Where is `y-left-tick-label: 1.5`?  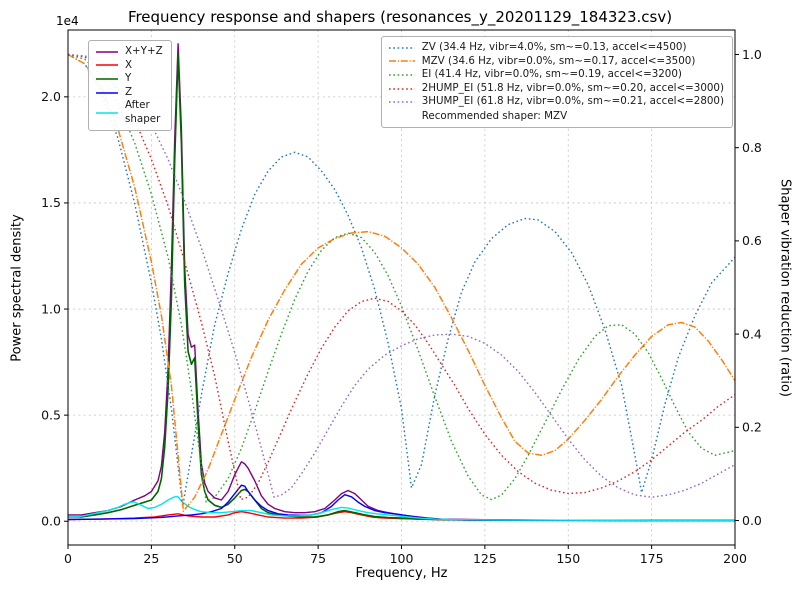
y-left-tick-label: 1.5 is located at coordinates (51, 202).